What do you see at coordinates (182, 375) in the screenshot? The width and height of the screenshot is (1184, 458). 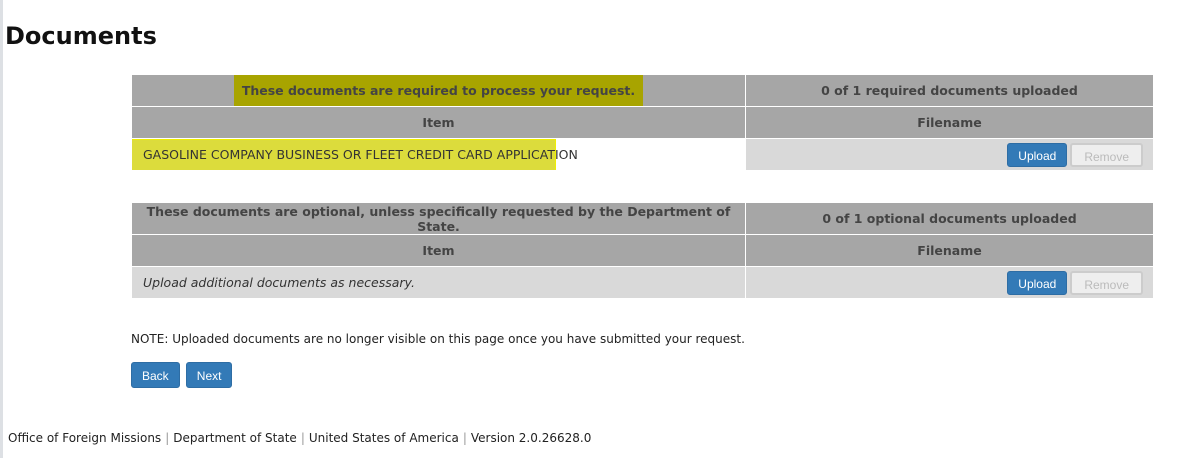 I see `navigation-buttons: Back Next` at bounding box center [182, 375].